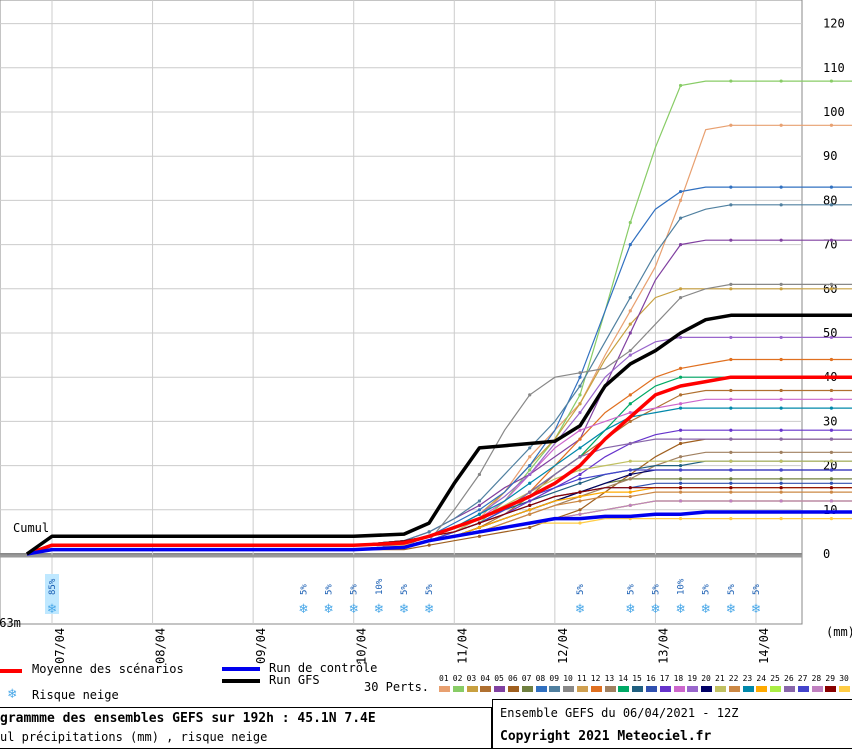 This screenshot has width=852, height=749. What do you see at coordinates (108, 669) in the screenshot?
I see `legend-mean-label: Moyenne des scénarios` at bounding box center [108, 669].